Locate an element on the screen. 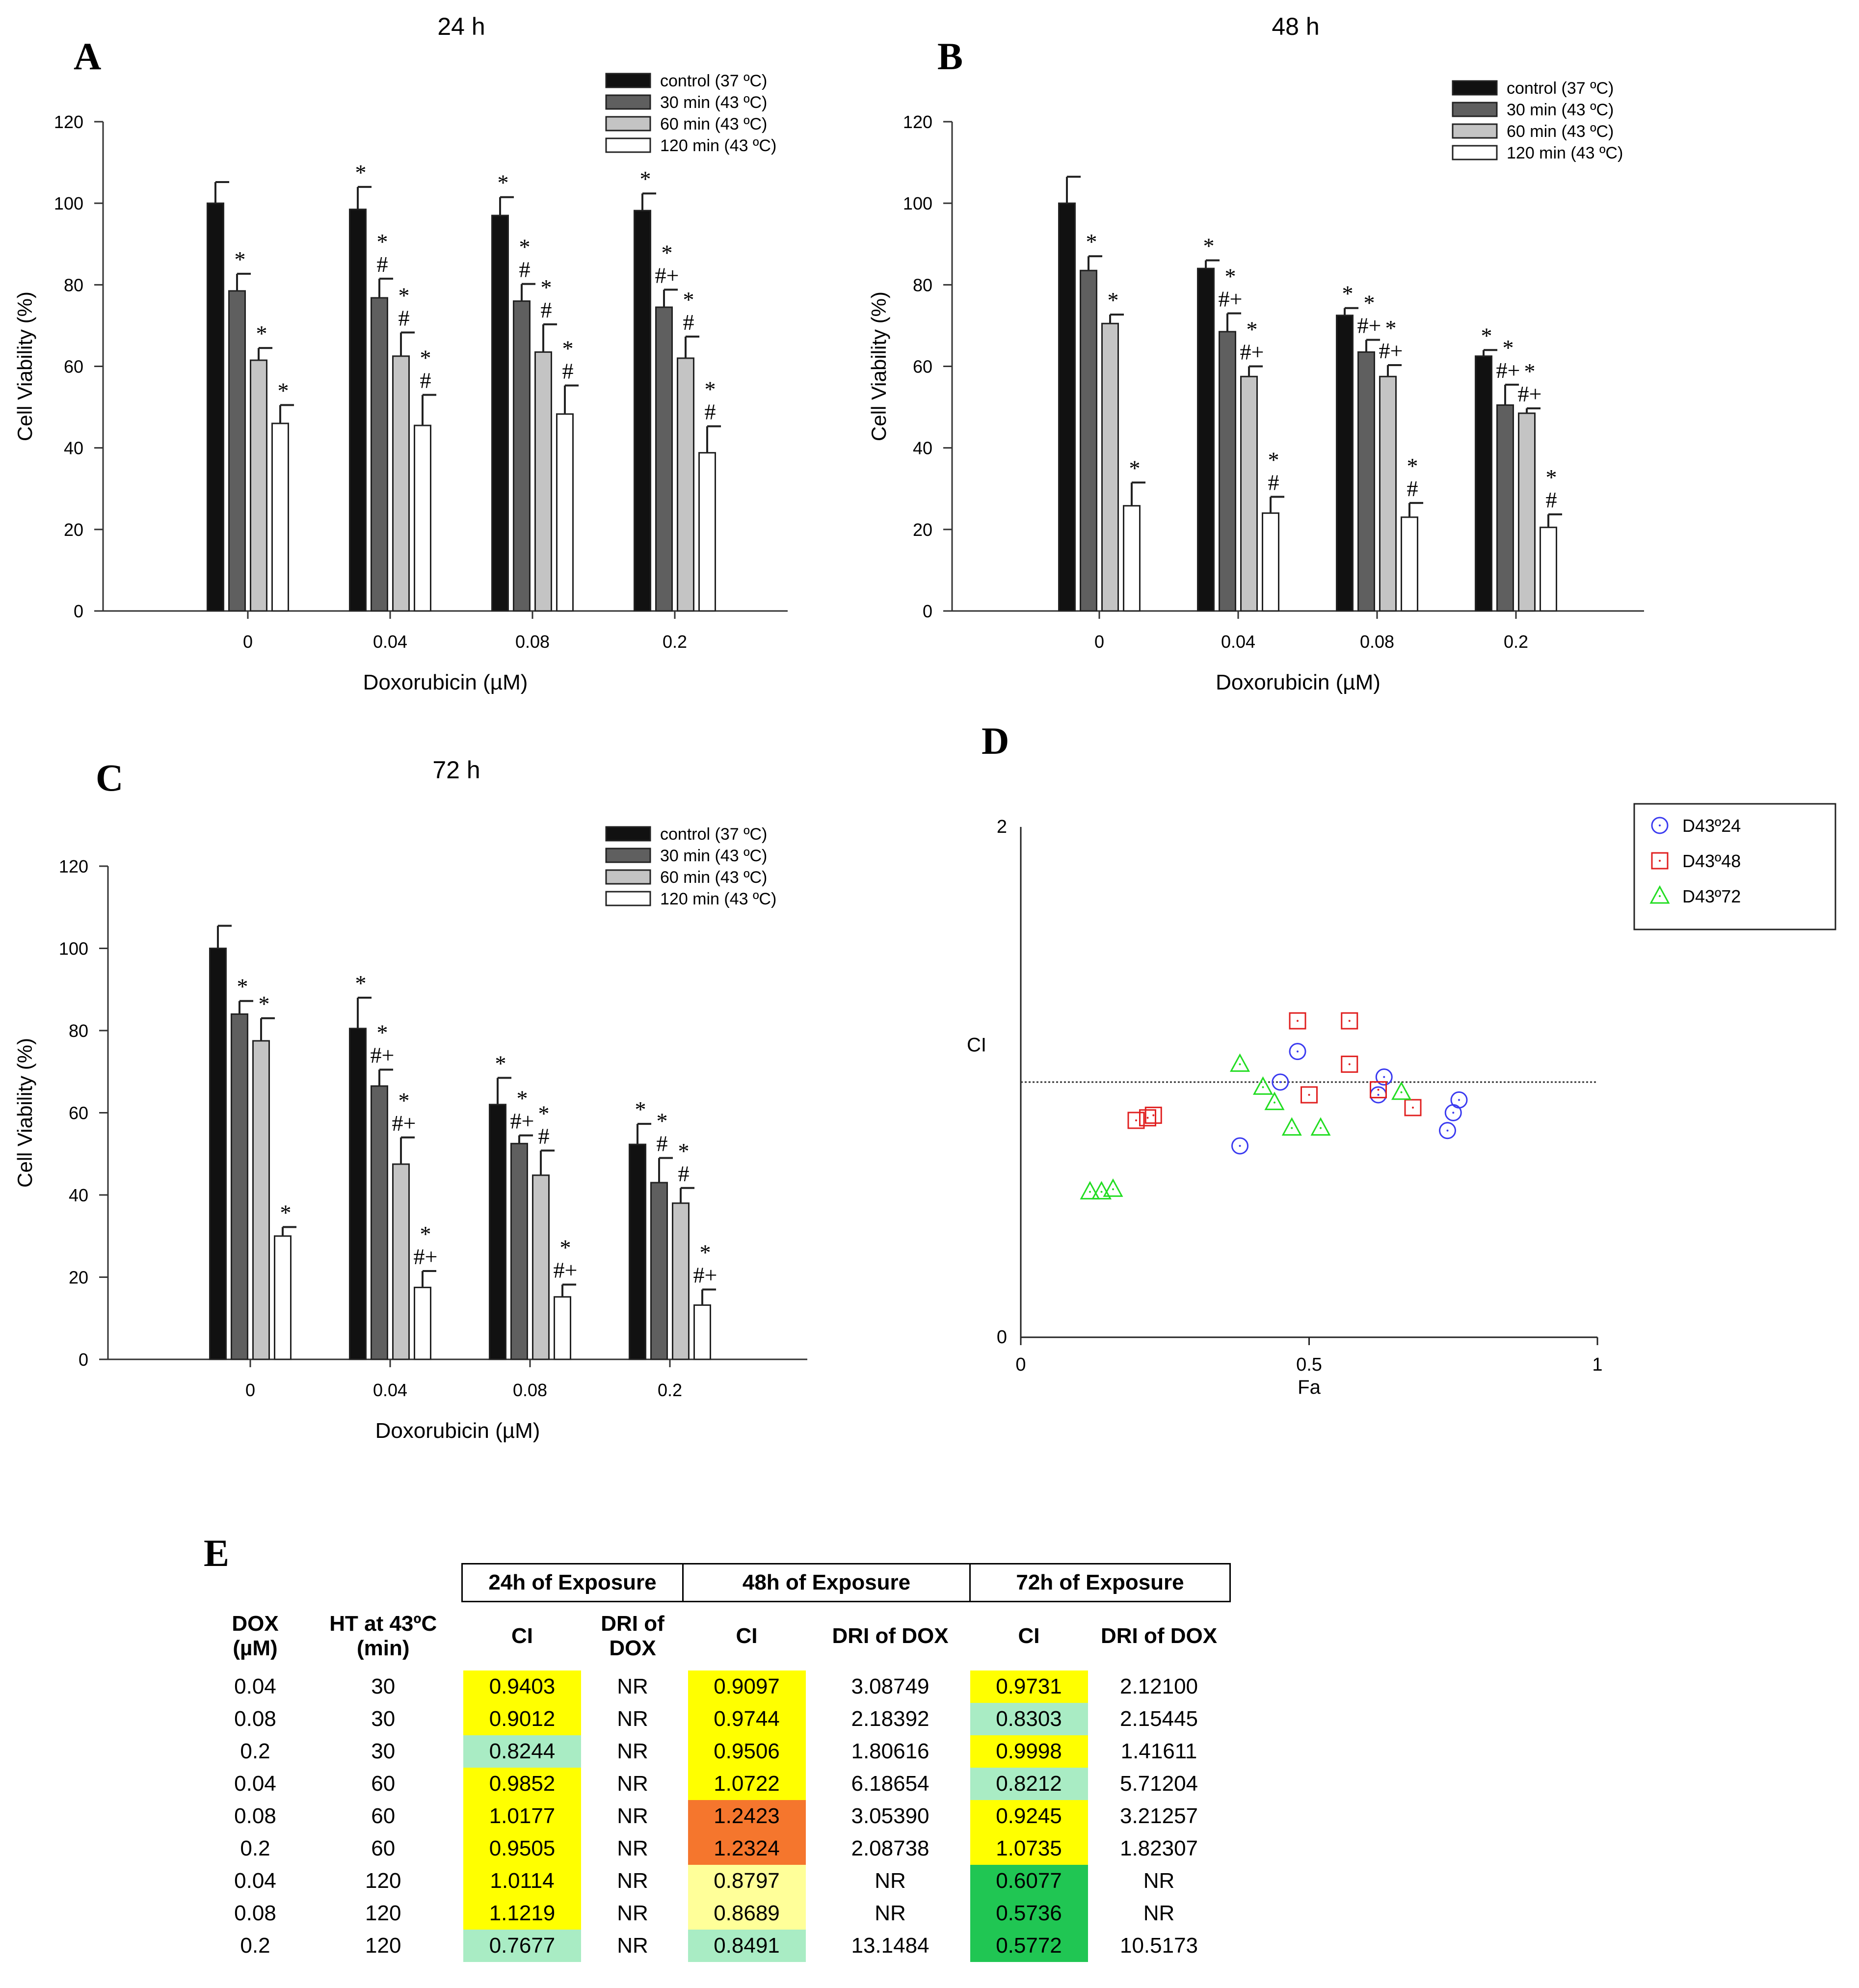 This screenshot has width=1859, height=1988. ci-72h-cell: 0.9245 is located at coordinates (1029, 1816).